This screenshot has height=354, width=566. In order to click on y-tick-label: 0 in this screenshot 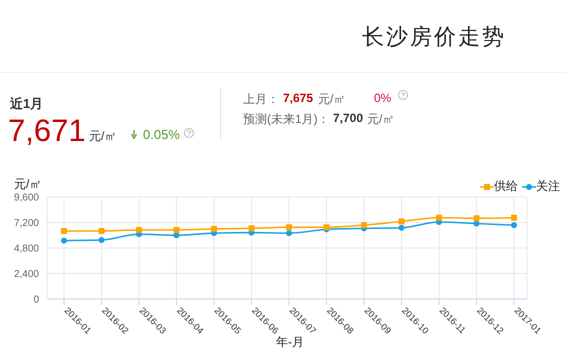, I will do `click(36, 300)`.